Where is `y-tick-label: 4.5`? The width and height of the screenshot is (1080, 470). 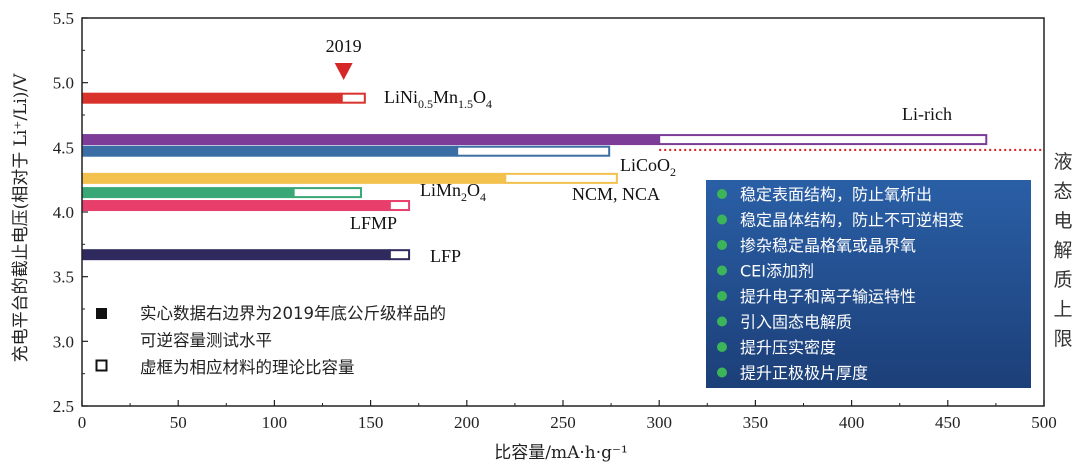 y-tick-label: 4.5 is located at coordinates (63, 147).